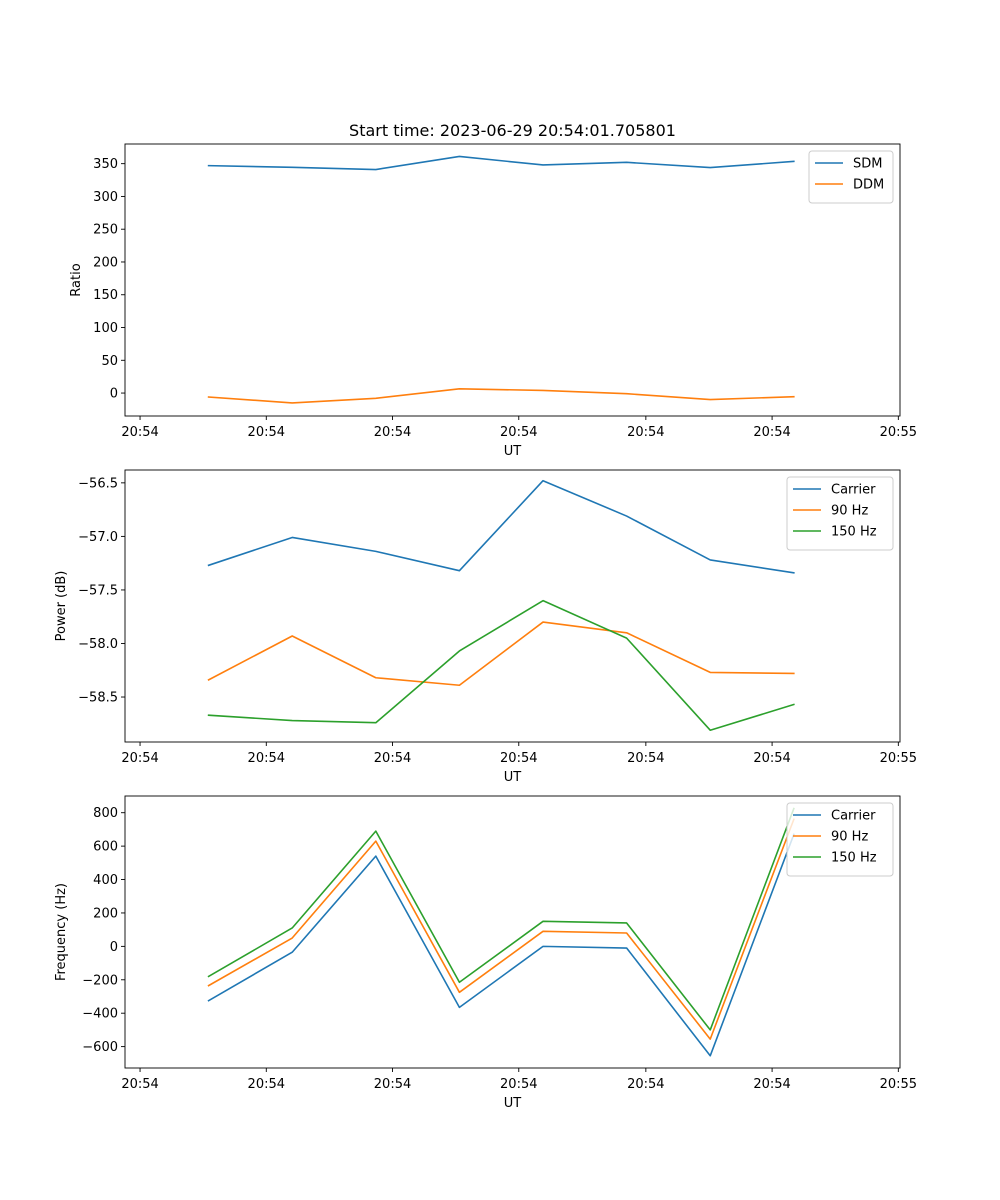 The image size is (1000, 1200). I want to click on legend-label: DDM, so click(868, 185).